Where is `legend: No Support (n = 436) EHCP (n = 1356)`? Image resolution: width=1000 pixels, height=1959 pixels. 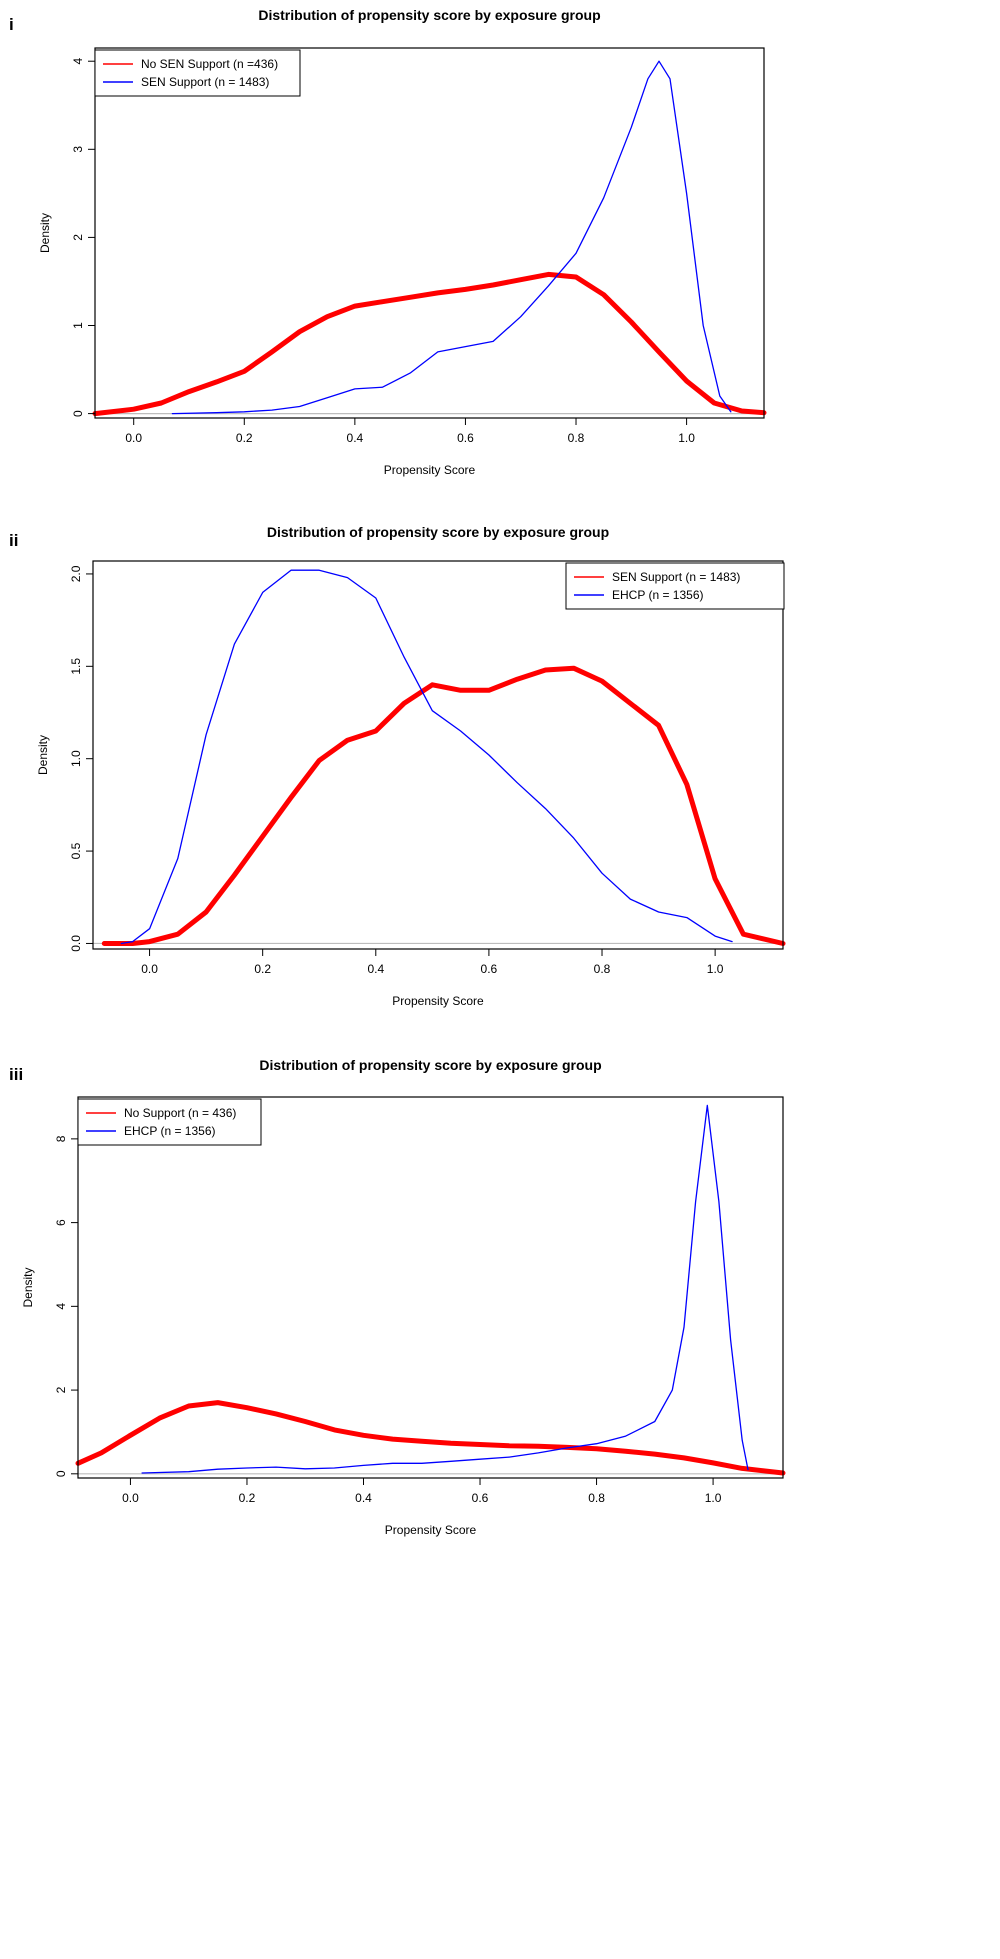 legend: No Support (n = 436) EHCP (n = 1356) is located at coordinates (169, 1122).